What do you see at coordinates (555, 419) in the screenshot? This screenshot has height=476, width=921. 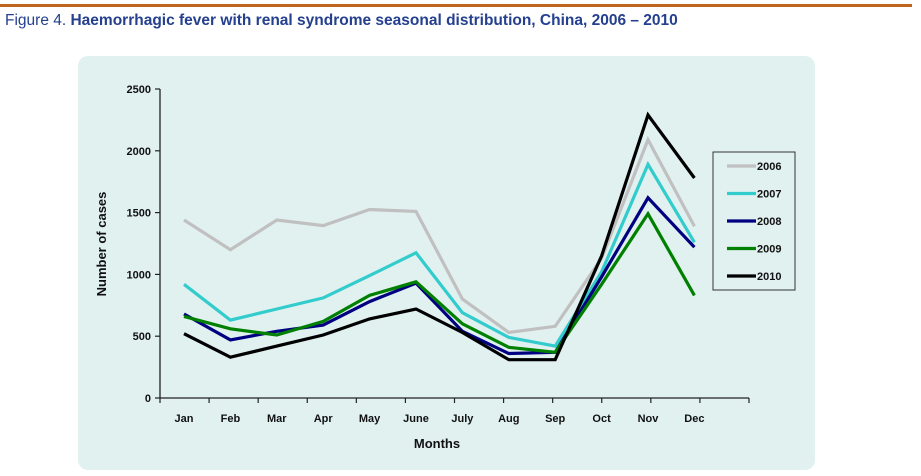 I see `x-tick-label: Sep` at bounding box center [555, 419].